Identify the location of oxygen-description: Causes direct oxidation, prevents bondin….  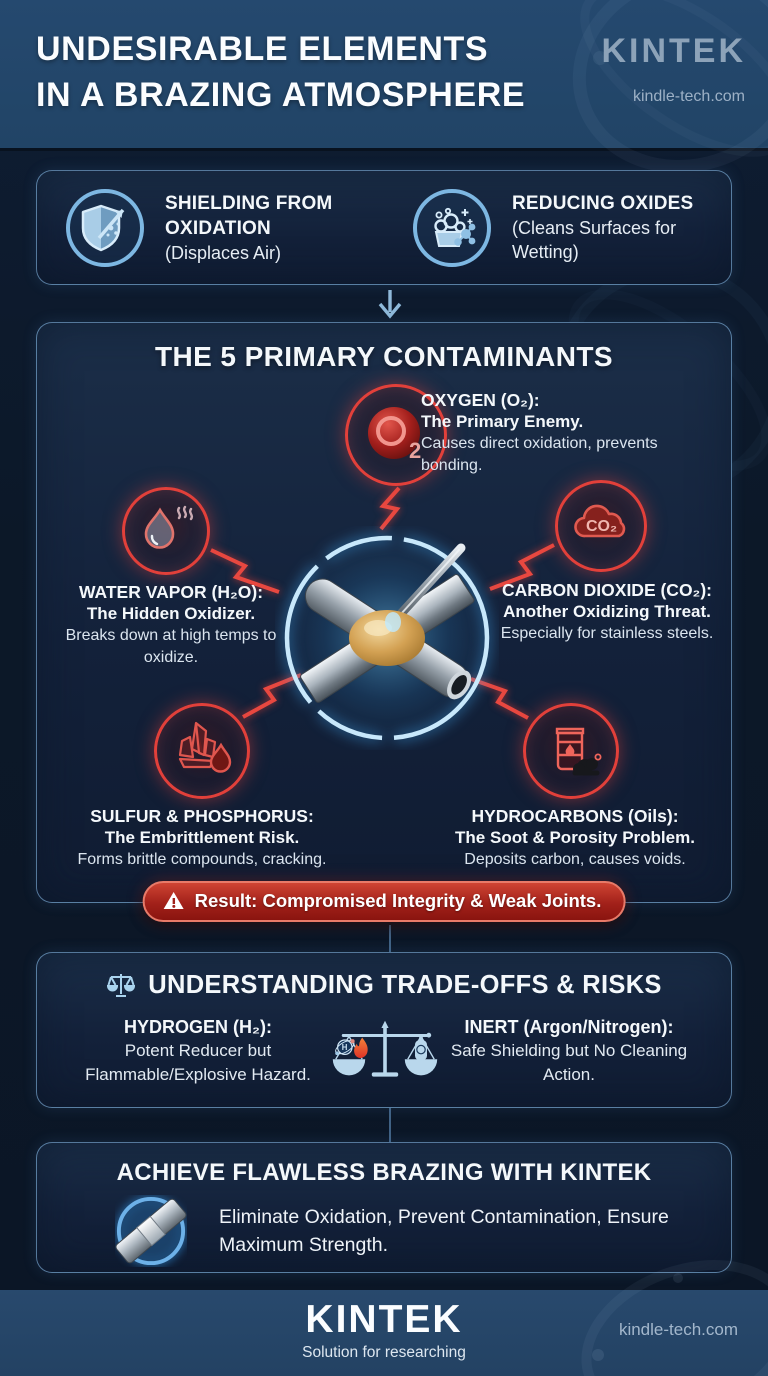
(539, 454).